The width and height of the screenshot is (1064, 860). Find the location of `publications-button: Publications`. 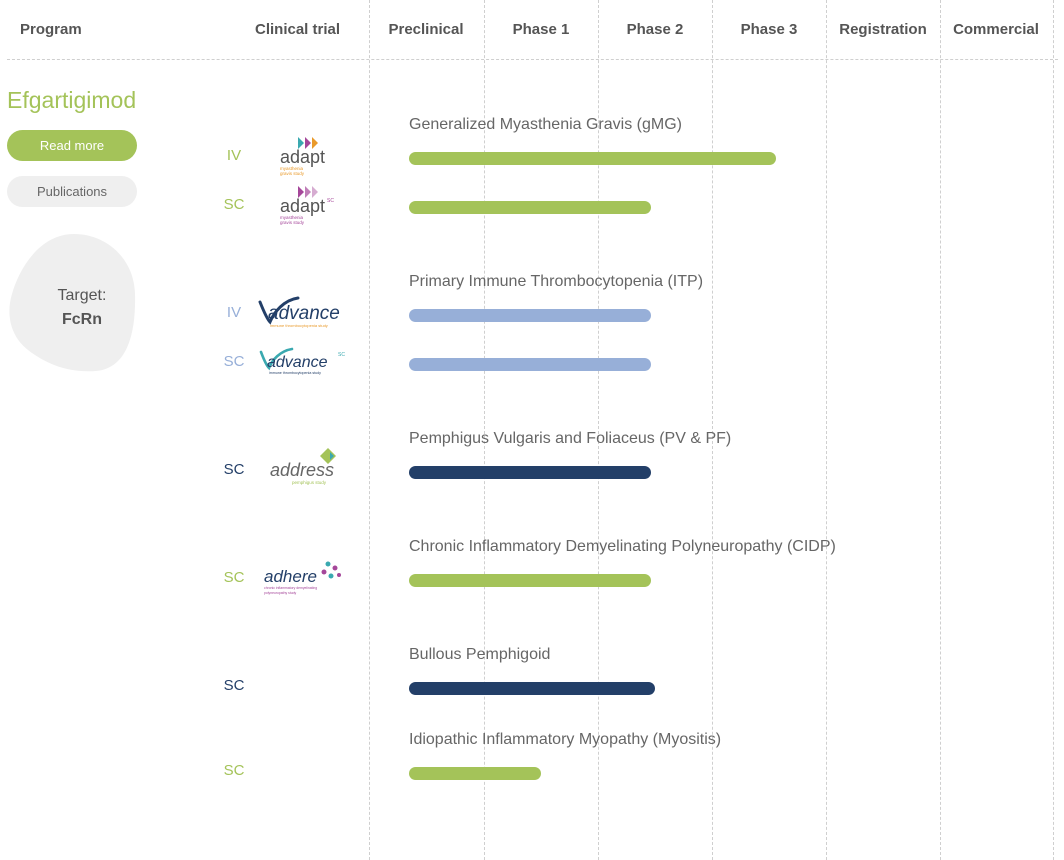

publications-button: Publications is located at coordinates (72, 191).